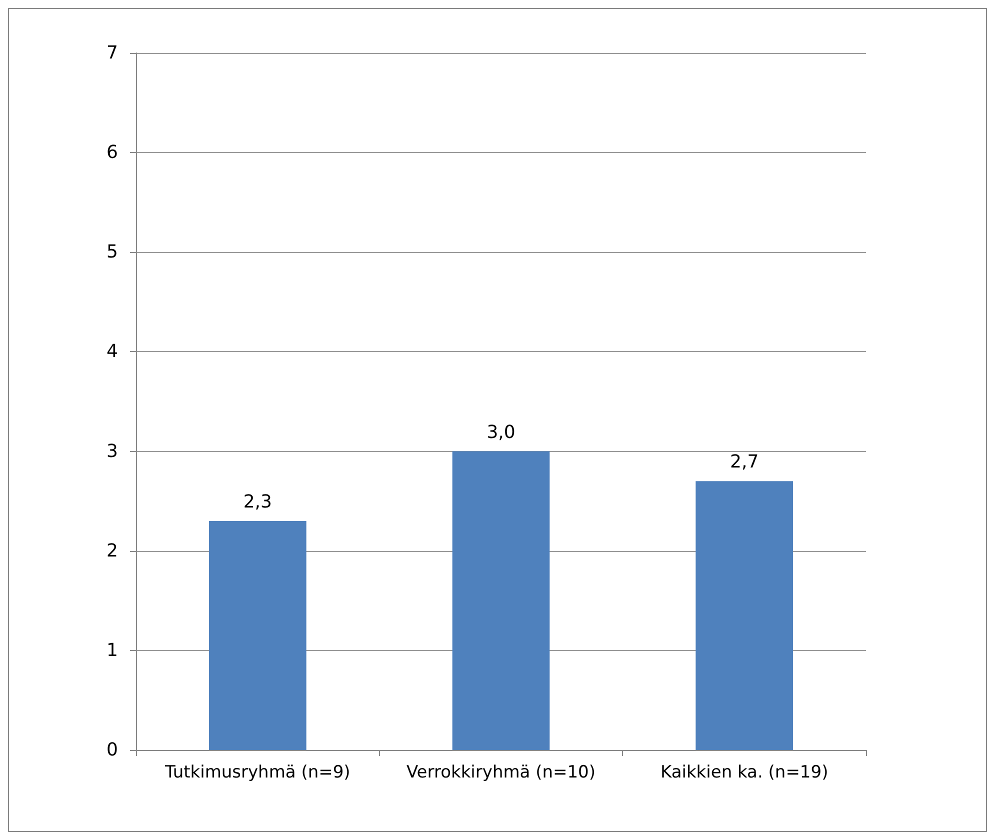 This screenshot has height=840, width=995. I want to click on y-tick-label: 0, so click(112, 750).